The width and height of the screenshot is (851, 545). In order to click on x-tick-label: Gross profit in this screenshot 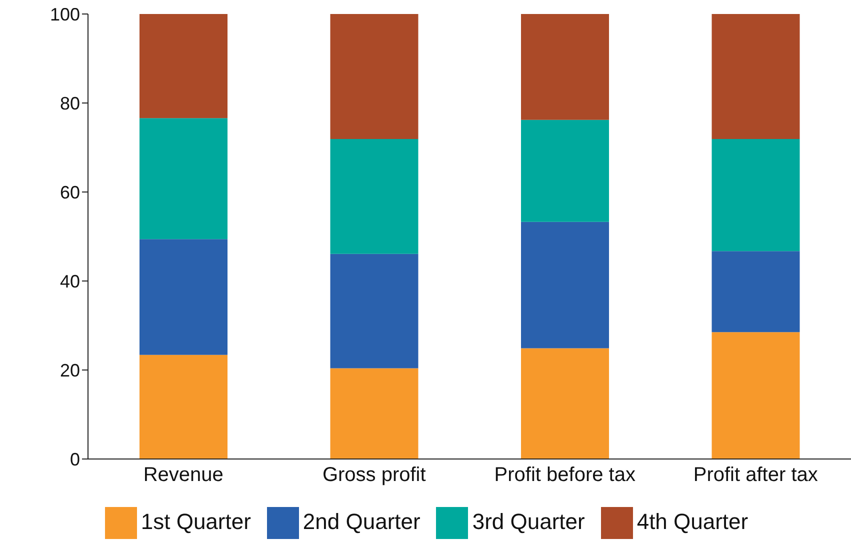, I will do `click(374, 475)`.